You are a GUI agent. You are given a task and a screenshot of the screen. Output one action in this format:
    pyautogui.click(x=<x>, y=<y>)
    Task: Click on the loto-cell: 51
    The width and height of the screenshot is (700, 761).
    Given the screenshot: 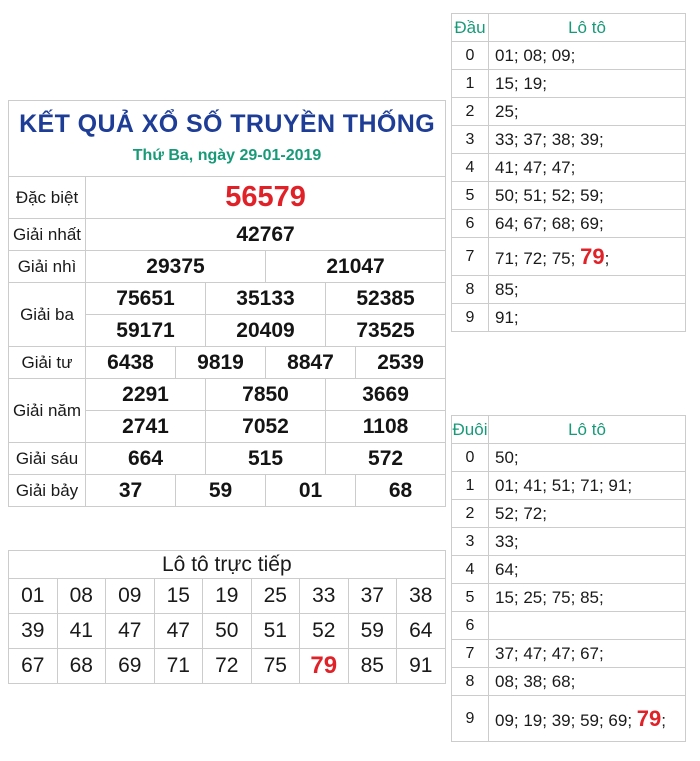 What is the action you would take?
    pyautogui.click(x=275, y=631)
    